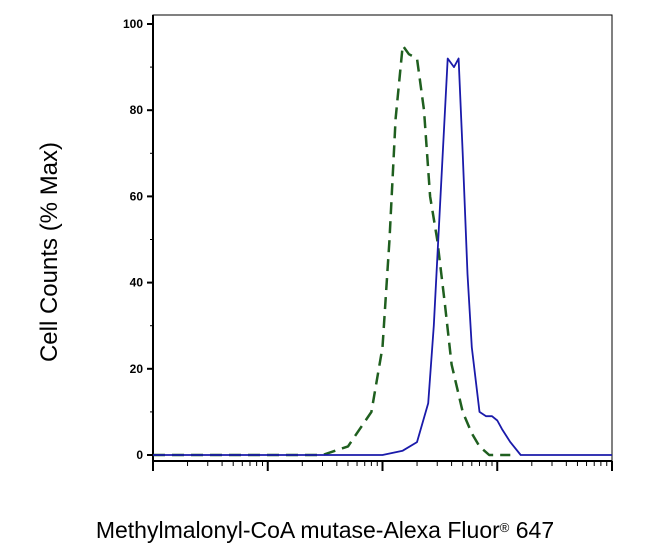 The width and height of the screenshot is (650, 559). I want to click on y-tick-label: 80, so click(137, 110).